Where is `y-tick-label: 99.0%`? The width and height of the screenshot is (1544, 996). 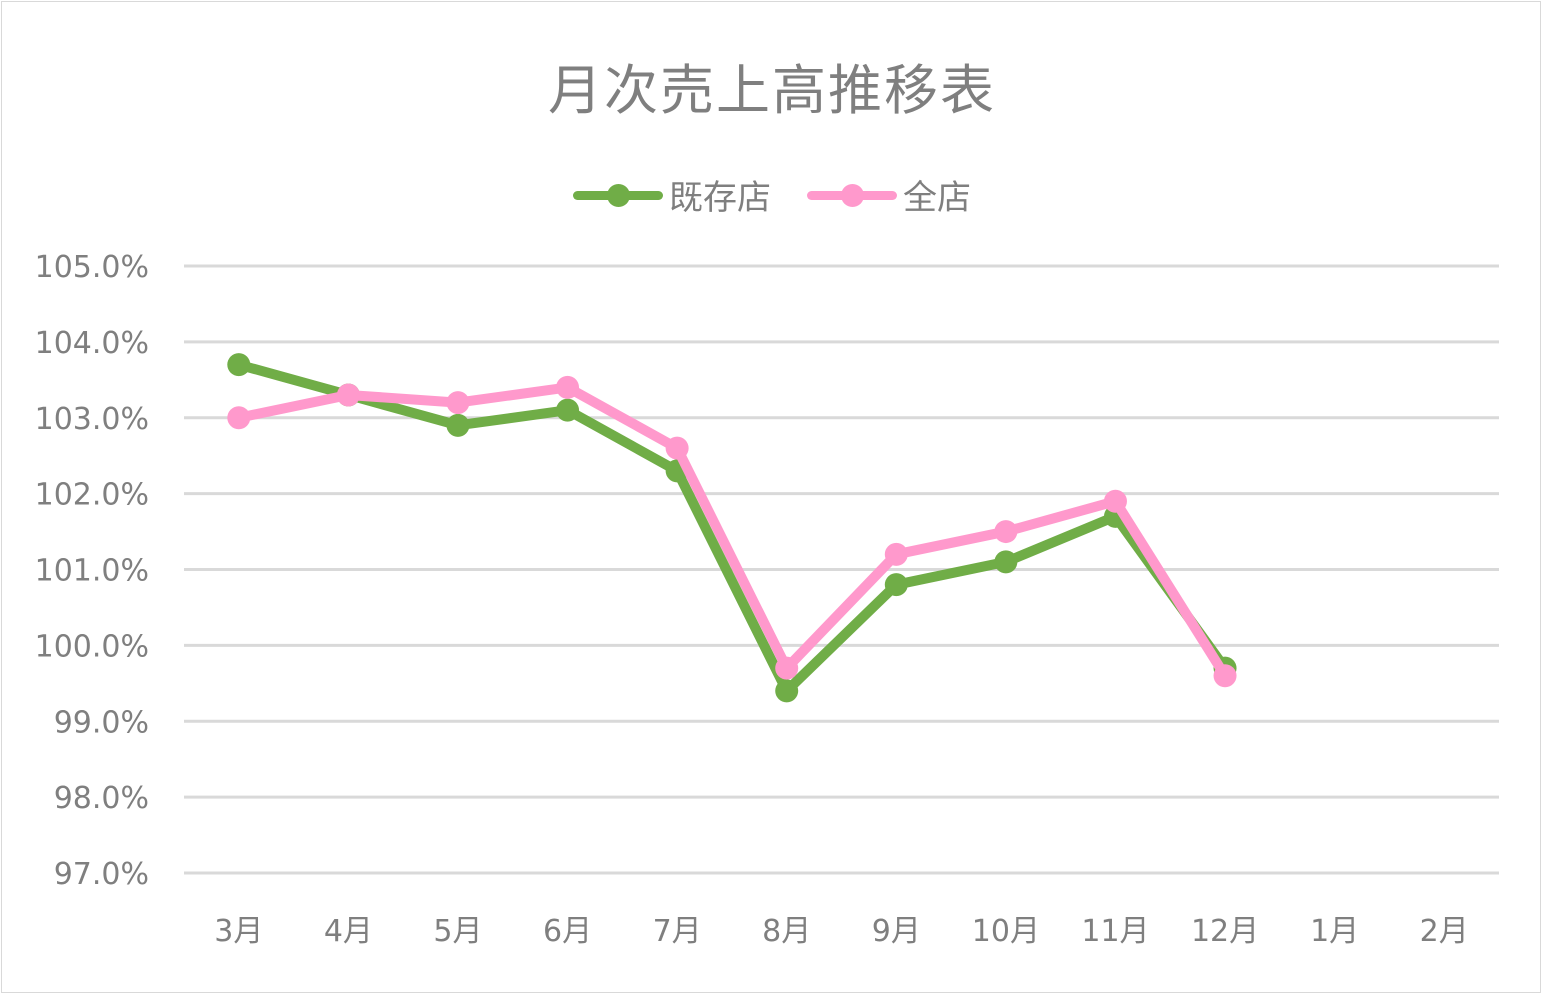
y-tick-label: 99.0% is located at coordinates (101, 722).